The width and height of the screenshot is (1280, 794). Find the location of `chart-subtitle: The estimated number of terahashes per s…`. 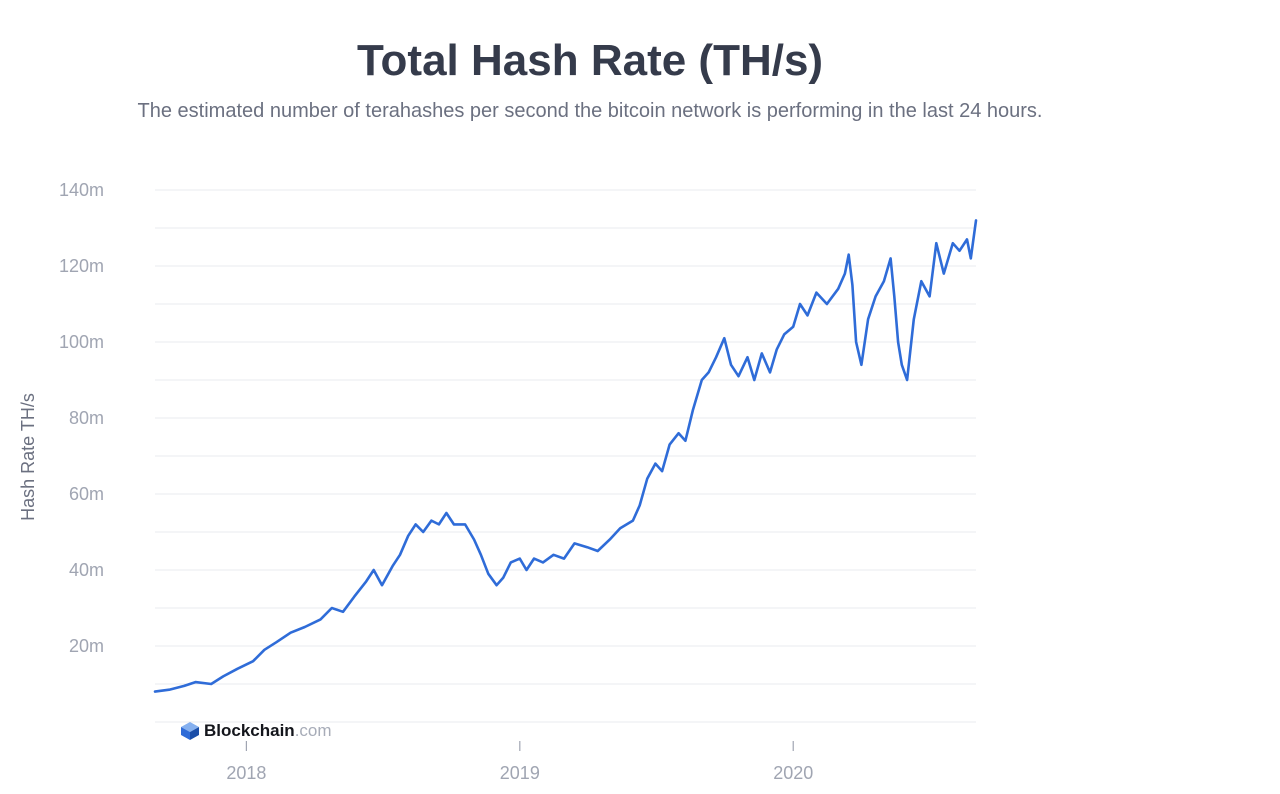

chart-subtitle: The estimated number of terahashes per s… is located at coordinates (590, 111).